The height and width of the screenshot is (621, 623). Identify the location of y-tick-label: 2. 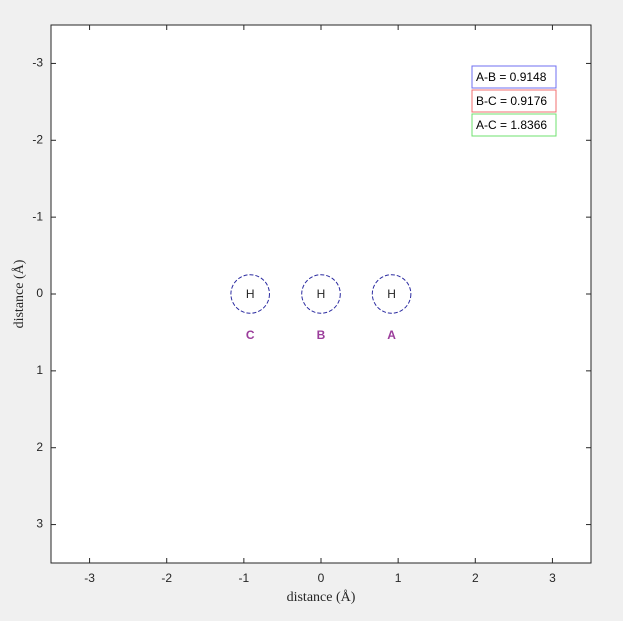
(39, 447).